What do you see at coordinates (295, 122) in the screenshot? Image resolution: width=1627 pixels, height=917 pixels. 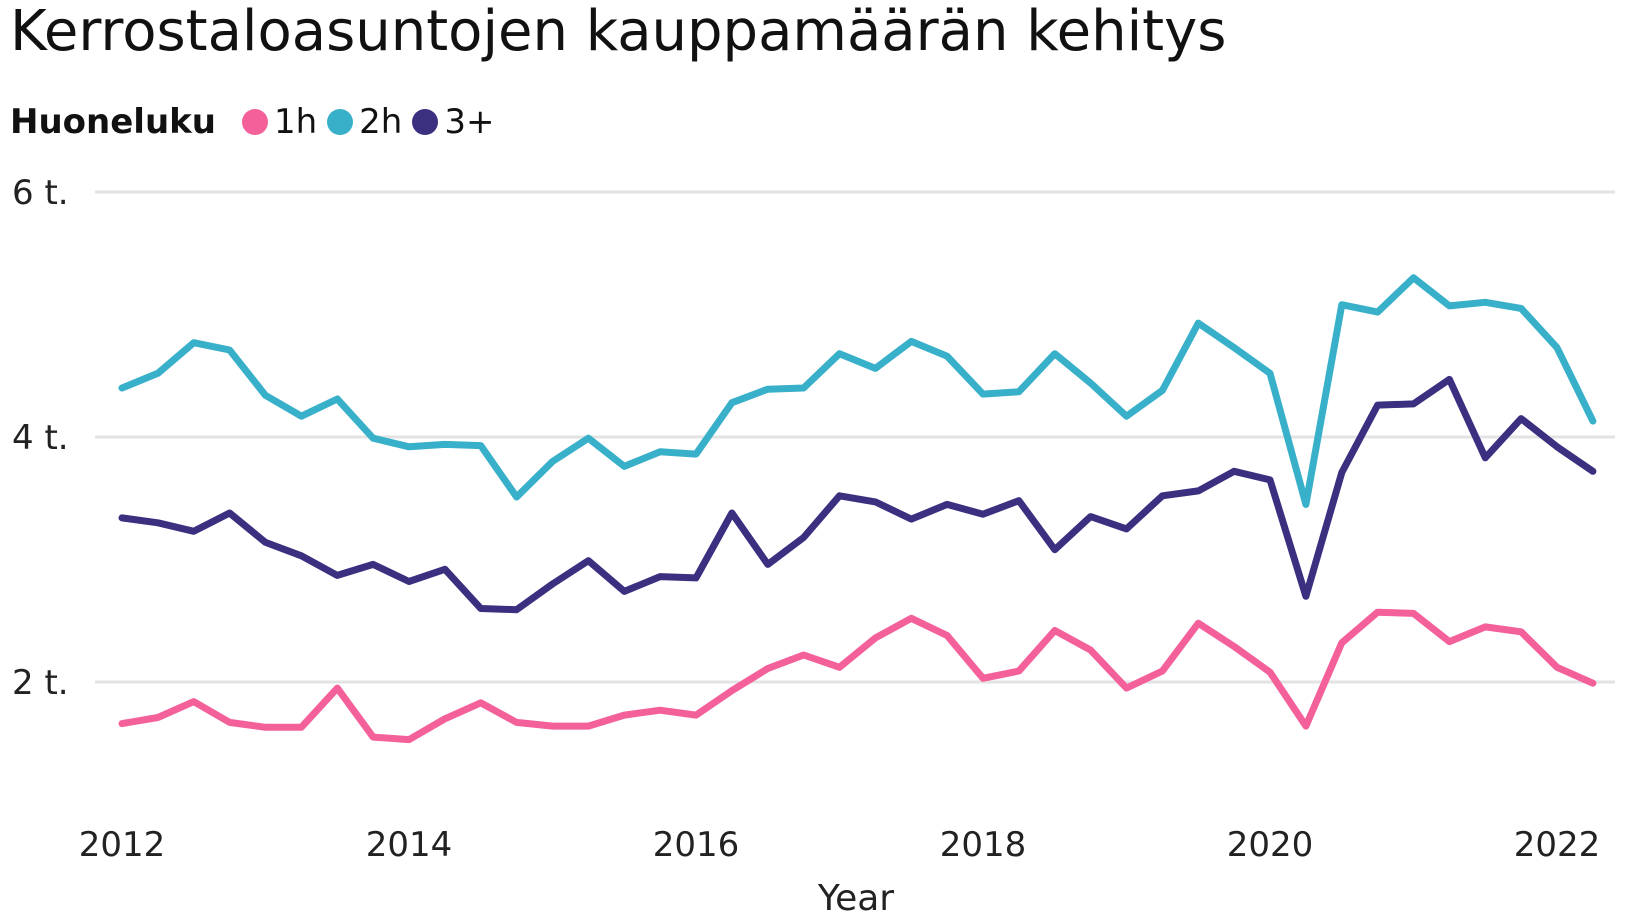 I see `legend-label-1h: 1h` at bounding box center [295, 122].